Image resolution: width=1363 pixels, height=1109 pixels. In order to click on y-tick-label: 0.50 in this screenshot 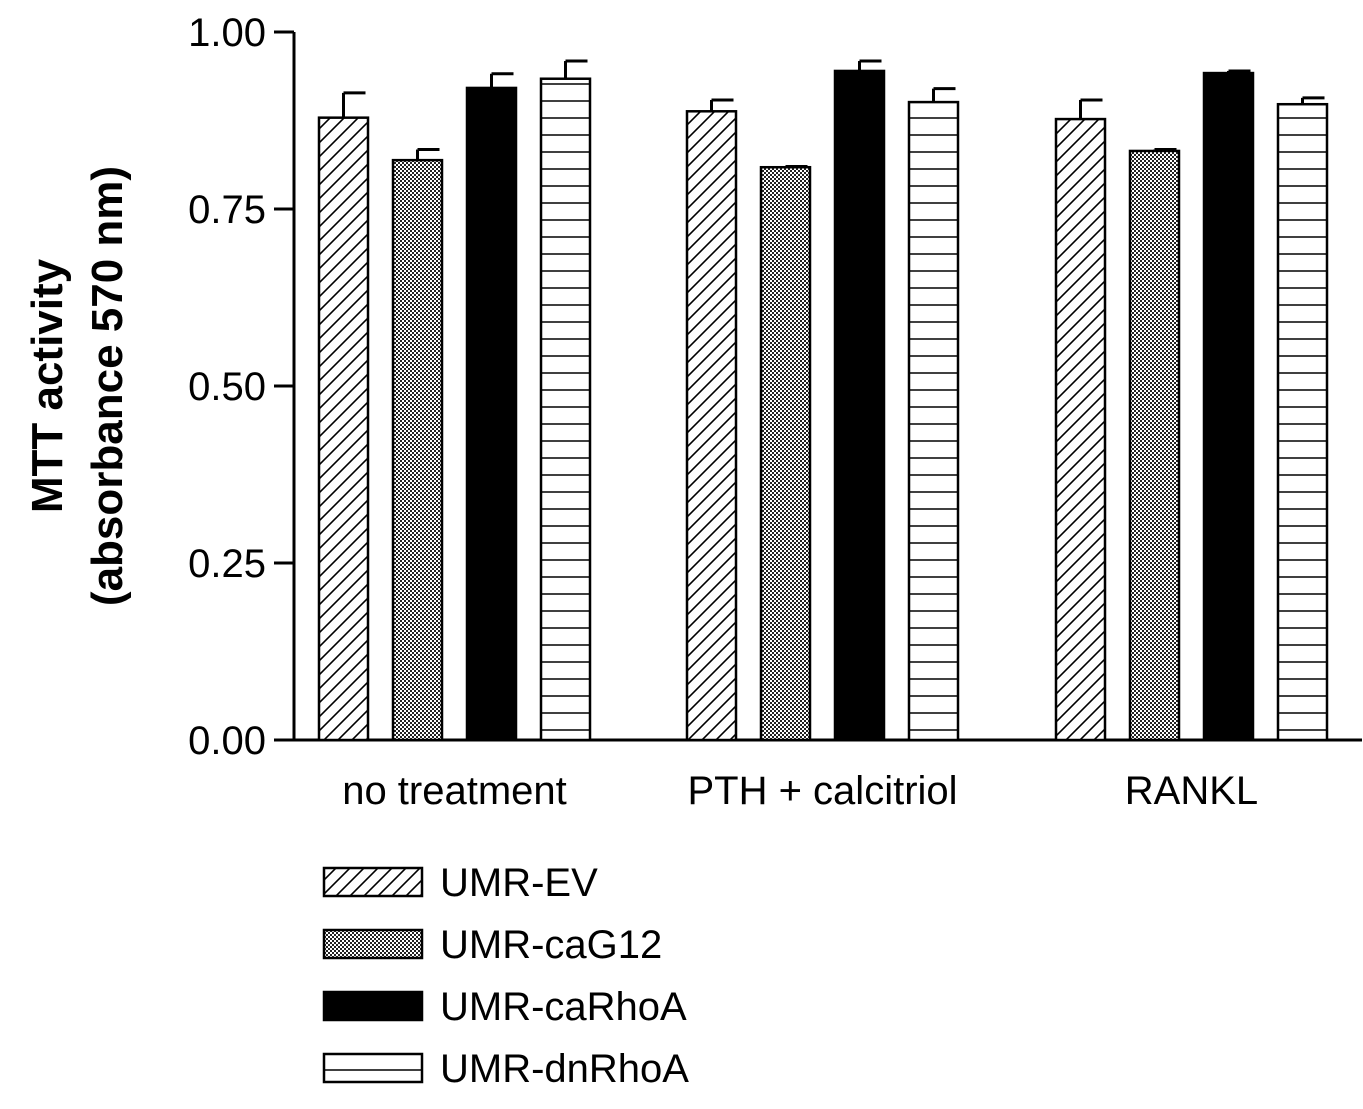, I will do `click(227, 387)`.